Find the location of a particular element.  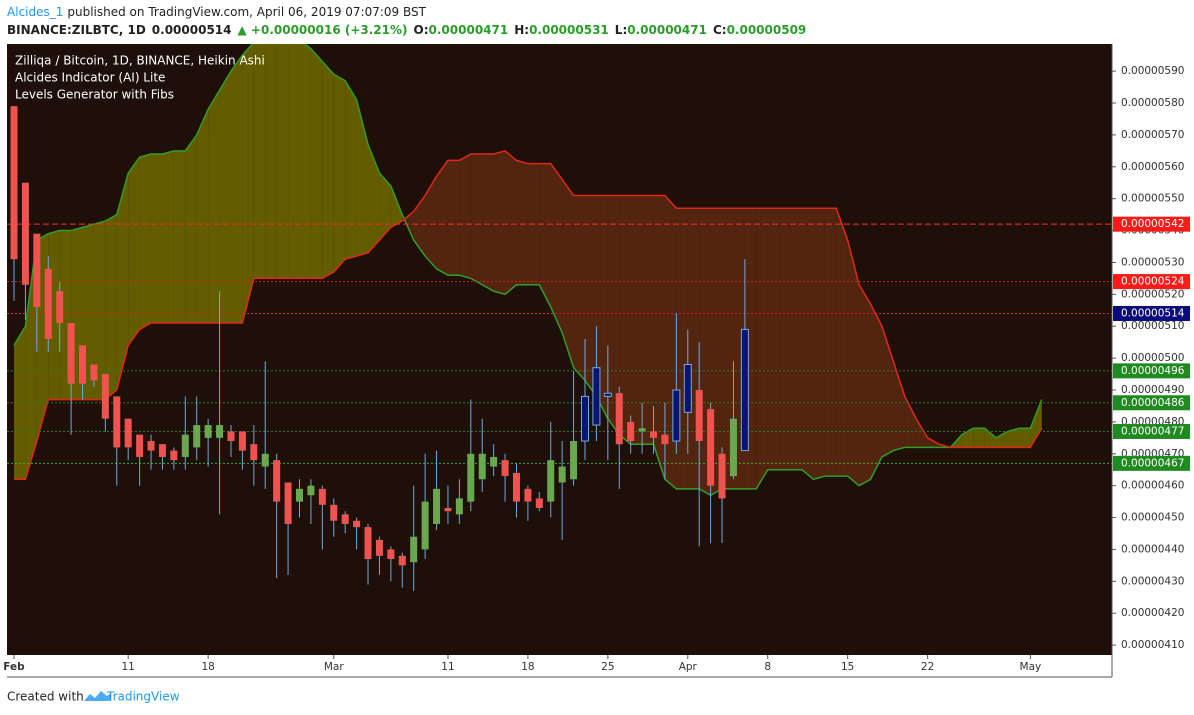

brand: TradingView is located at coordinates (143, 697).